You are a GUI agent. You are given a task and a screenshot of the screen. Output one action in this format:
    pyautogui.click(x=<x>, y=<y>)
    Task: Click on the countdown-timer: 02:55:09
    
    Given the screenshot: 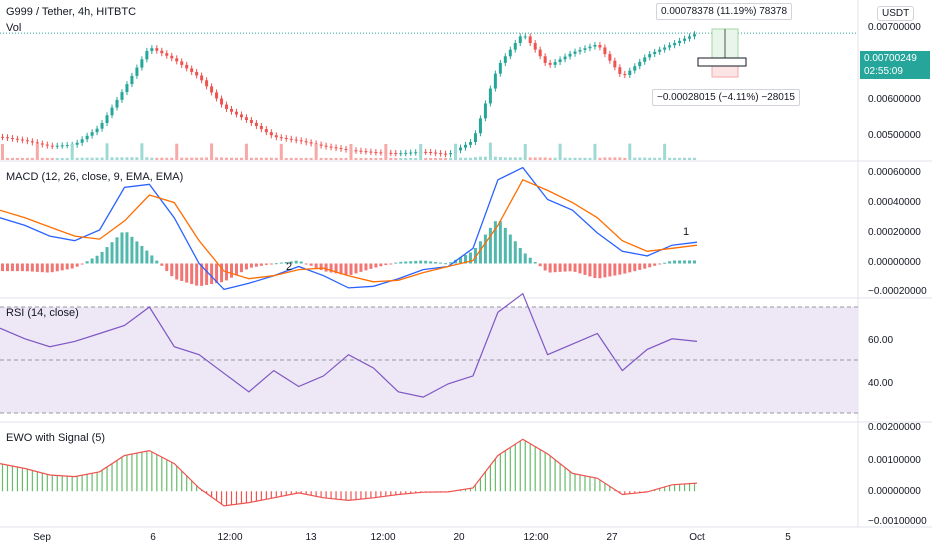 What is the action you would take?
    pyautogui.click(x=883, y=71)
    